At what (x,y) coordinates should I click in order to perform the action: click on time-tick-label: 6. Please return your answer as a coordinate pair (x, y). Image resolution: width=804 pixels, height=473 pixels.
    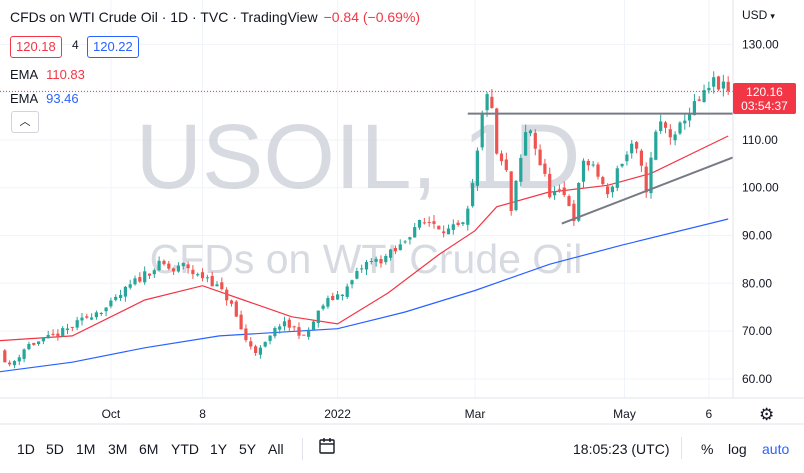
    Looking at the image, I should click on (709, 414).